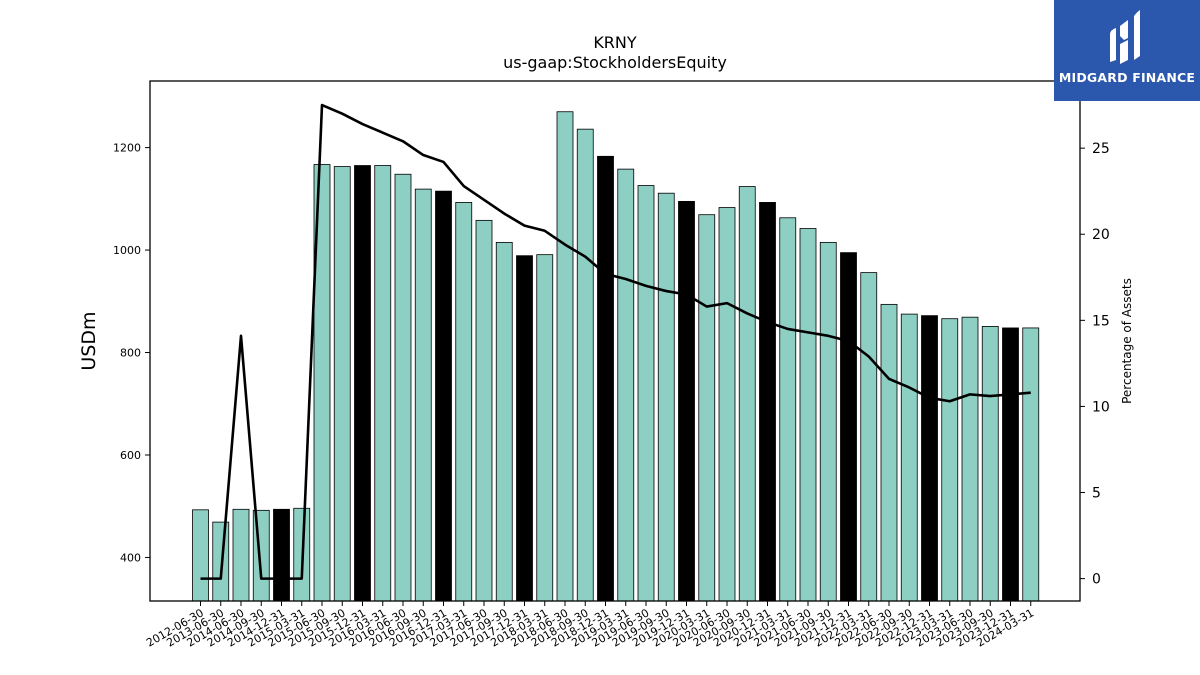  I want to click on y2-axis-label: Percentage of Assets, so click(1127, 341).